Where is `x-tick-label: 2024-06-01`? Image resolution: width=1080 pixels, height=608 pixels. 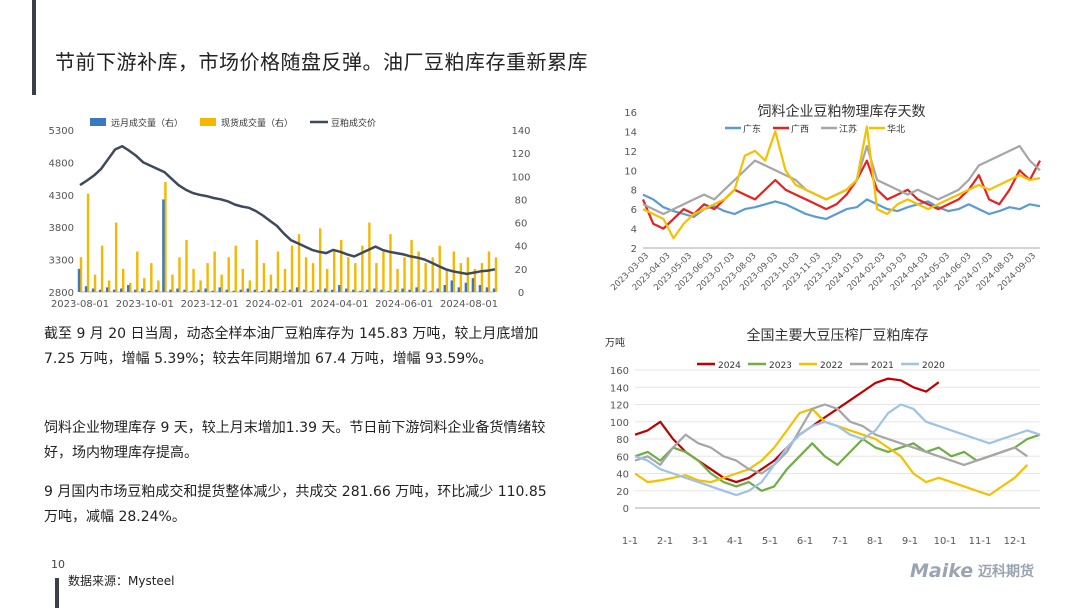
x-tick-label: 2024-06-01 is located at coordinates (404, 304).